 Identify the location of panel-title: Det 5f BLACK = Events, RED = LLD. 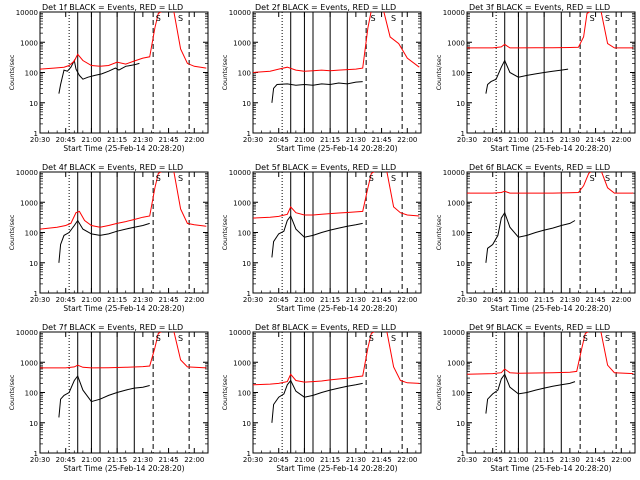
(325, 167).